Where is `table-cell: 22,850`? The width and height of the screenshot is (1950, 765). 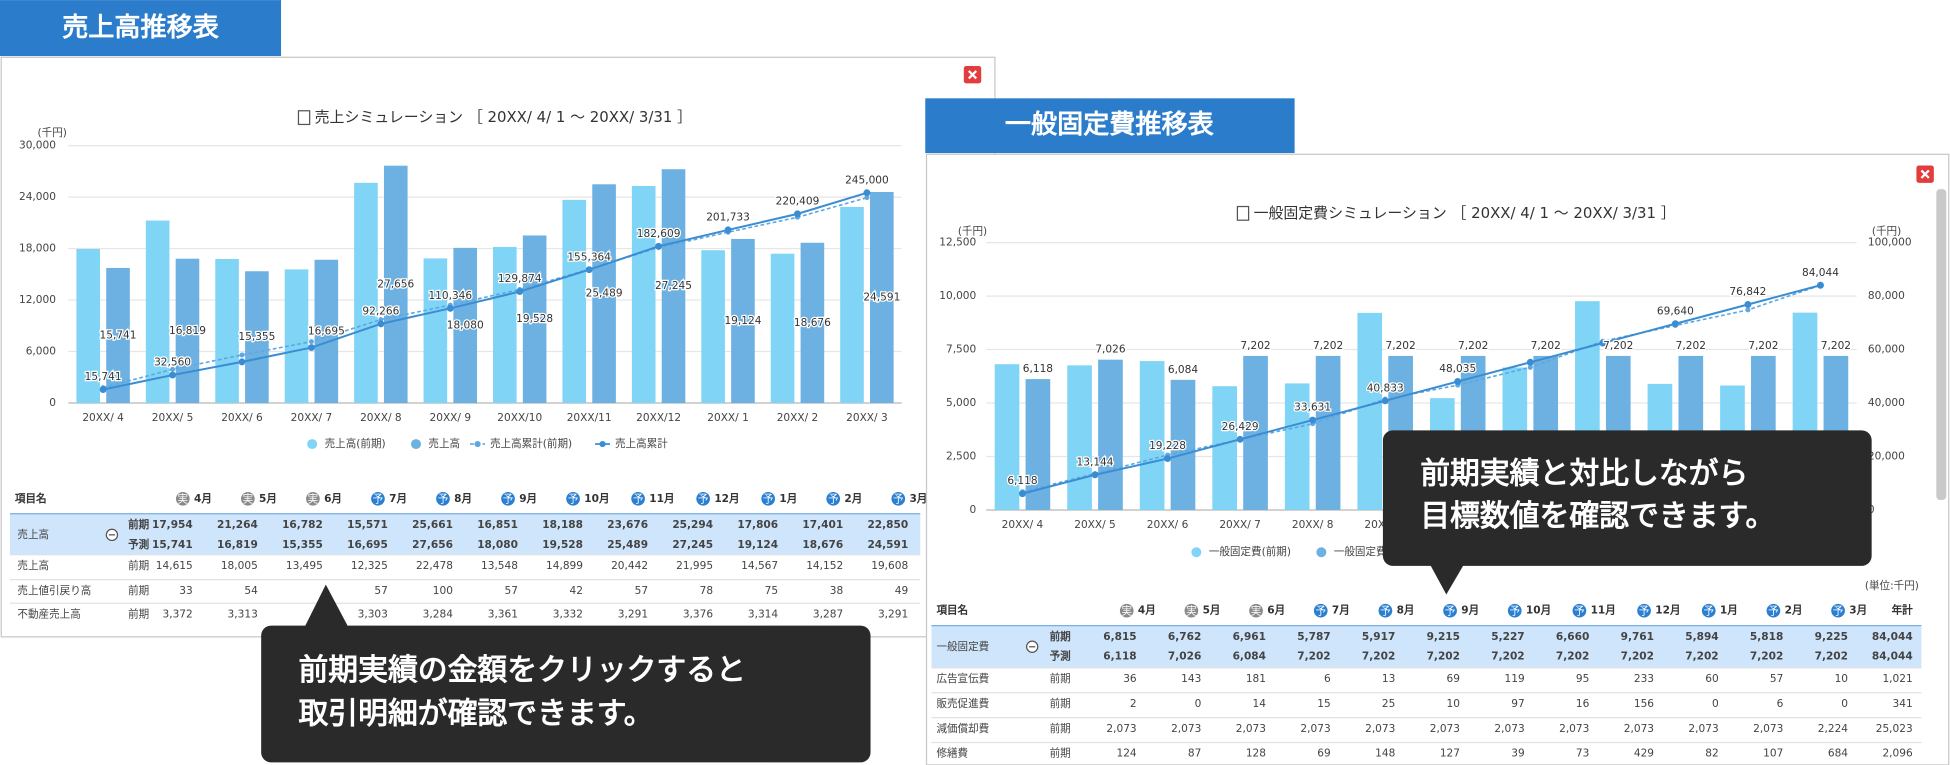
table-cell: 22,850 is located at coordinates (887, 525).